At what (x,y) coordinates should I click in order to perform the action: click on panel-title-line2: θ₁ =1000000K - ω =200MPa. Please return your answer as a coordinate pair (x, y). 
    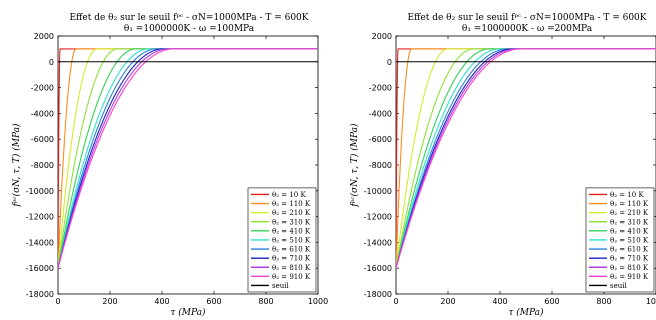
    Looking at the image, I should click on (527, 29).